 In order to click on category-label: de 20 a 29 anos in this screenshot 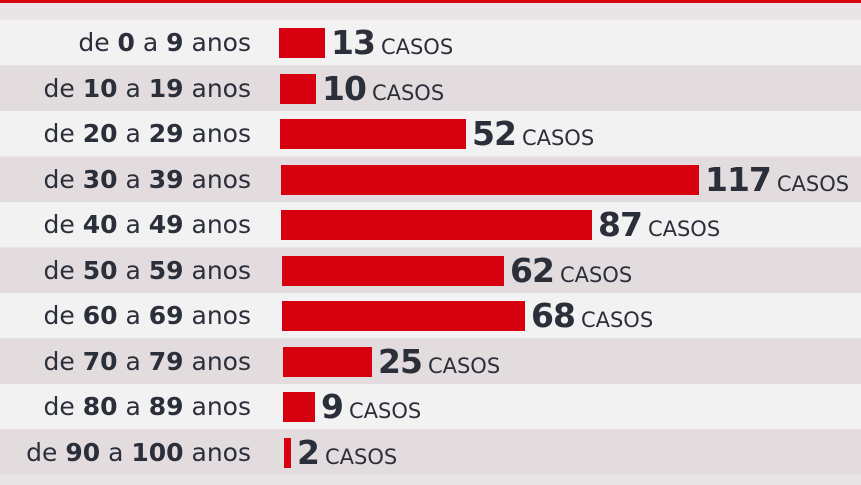, I will do `click(147, 133)`.